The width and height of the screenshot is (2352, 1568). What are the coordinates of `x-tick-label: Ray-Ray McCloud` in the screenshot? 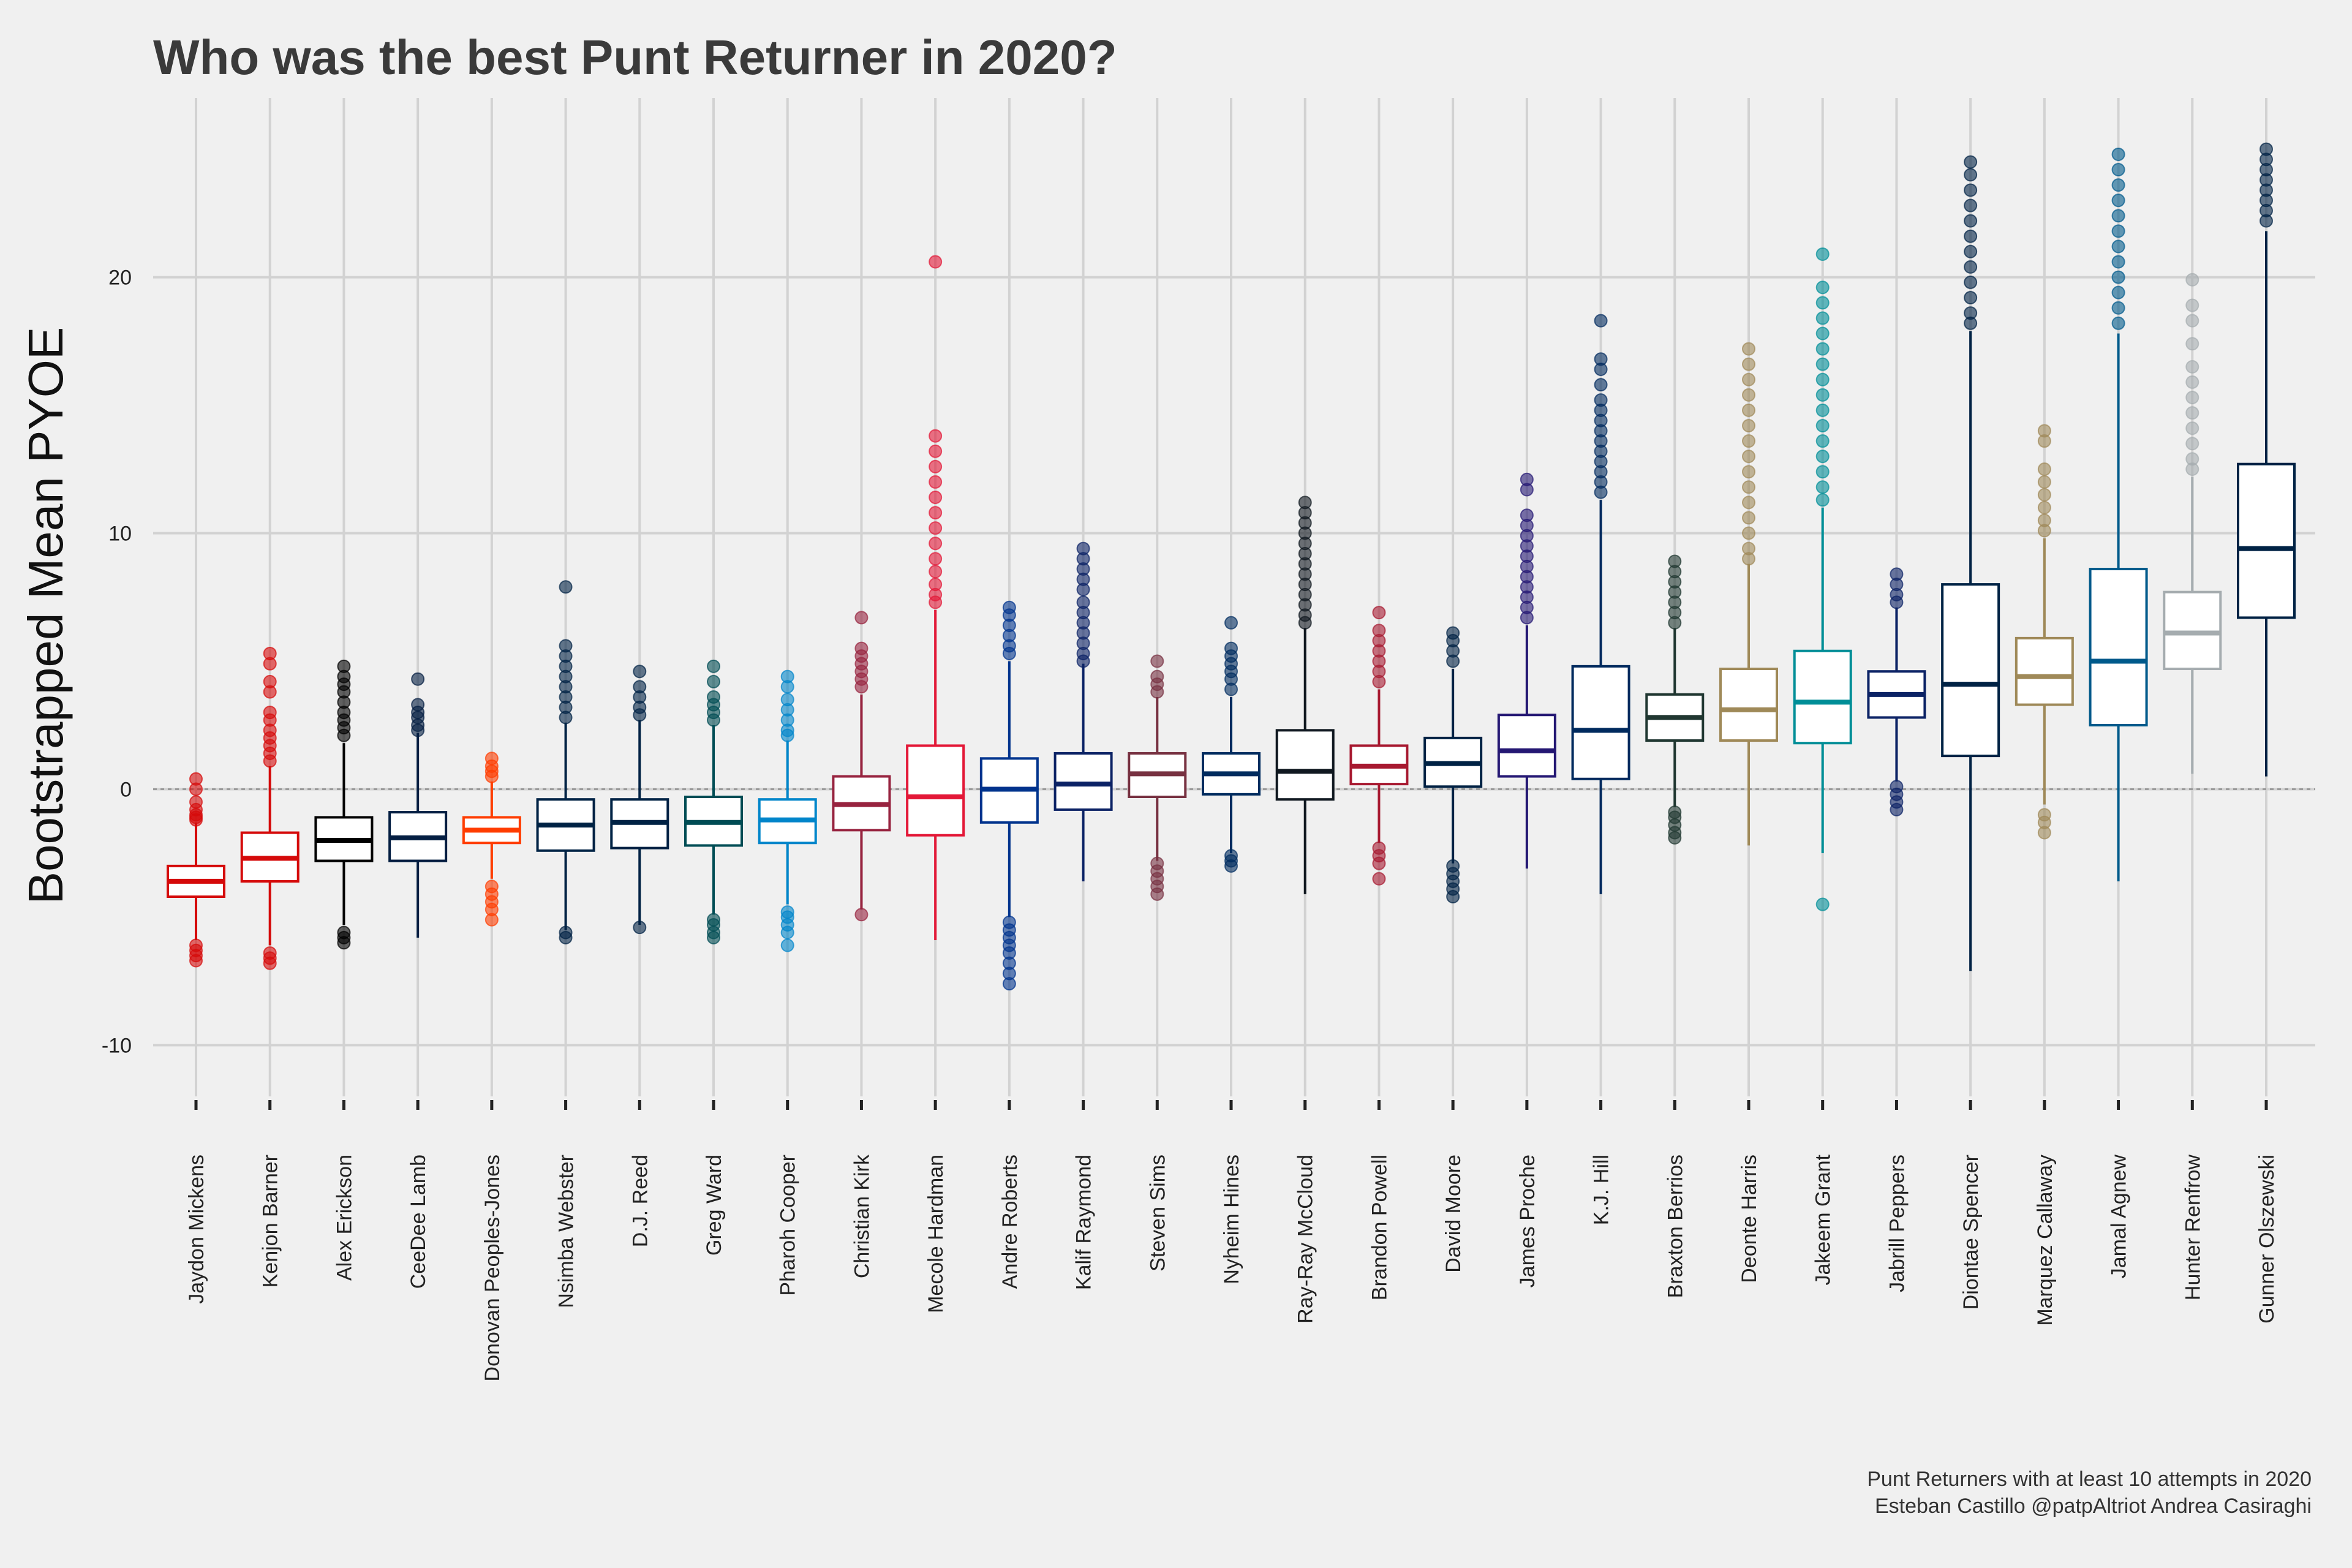 It's located at (1306, 1240).